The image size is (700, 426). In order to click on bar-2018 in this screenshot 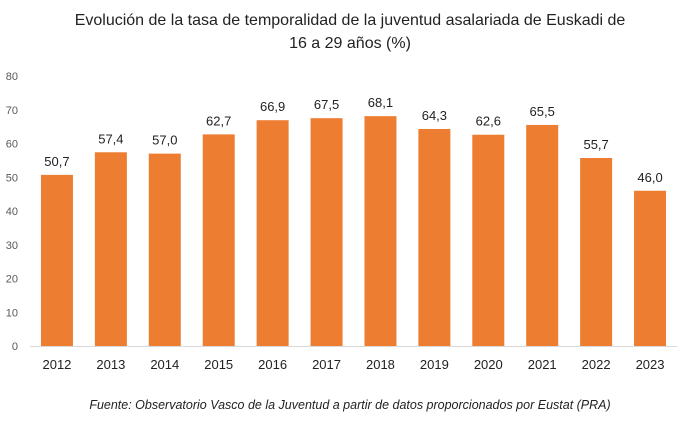, I will do `click(380, 231)`.